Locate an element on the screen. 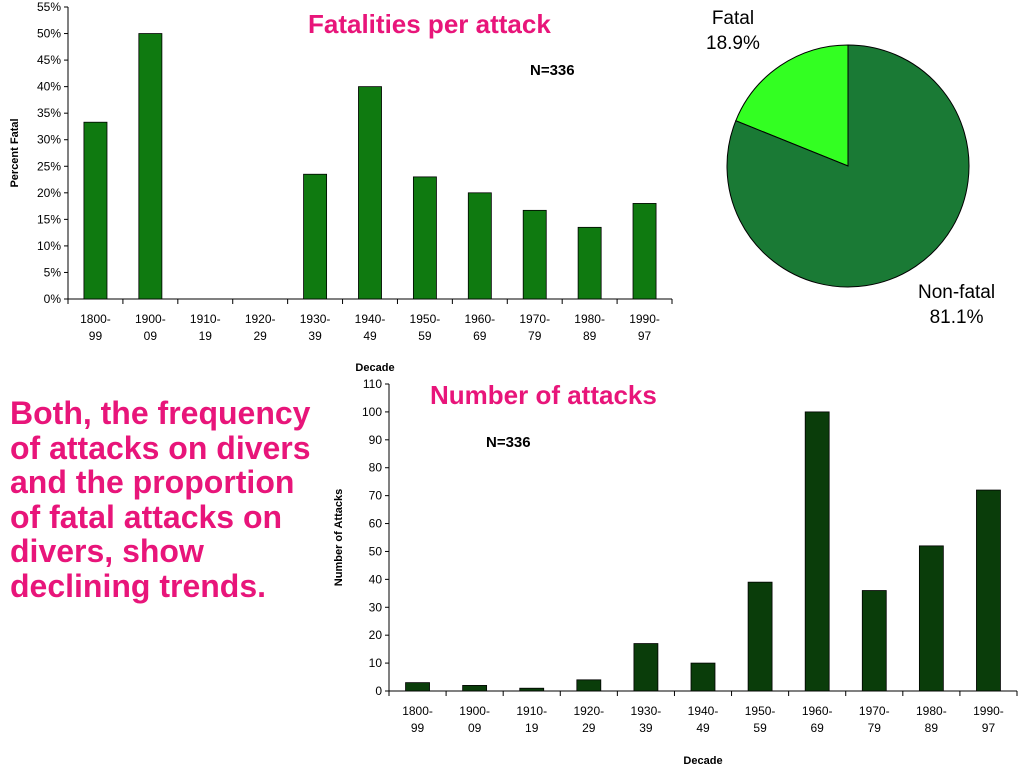 The width and height of the screenshot is (1024, 768). attacks-x-tick-label-line1: 1980- is located at coordinates (931, 711).